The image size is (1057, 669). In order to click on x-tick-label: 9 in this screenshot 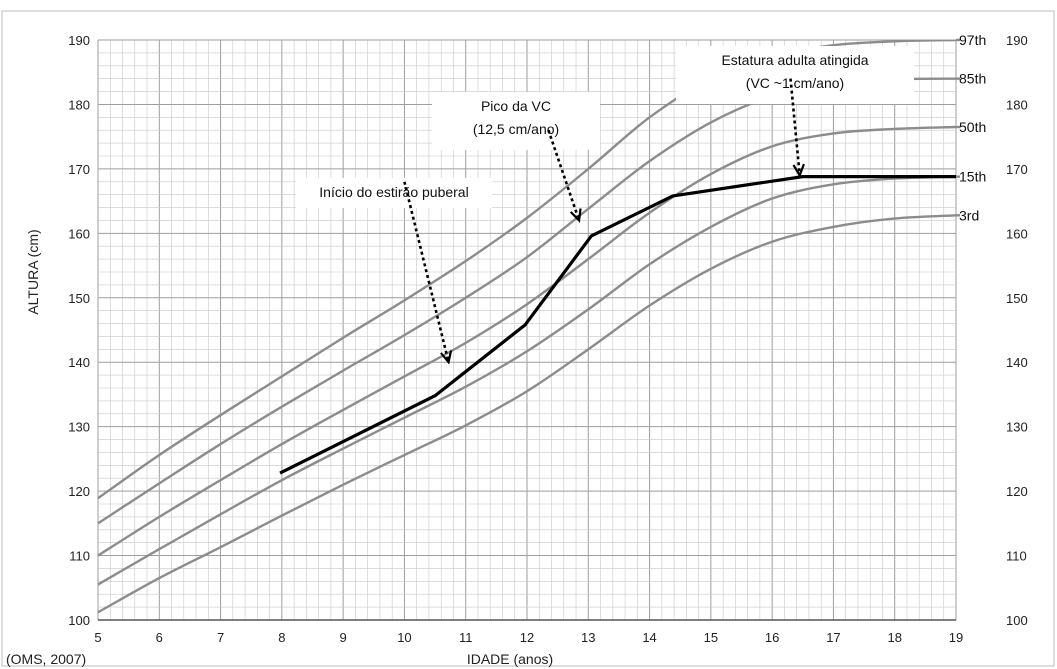, I will do `click(343, 637)`.